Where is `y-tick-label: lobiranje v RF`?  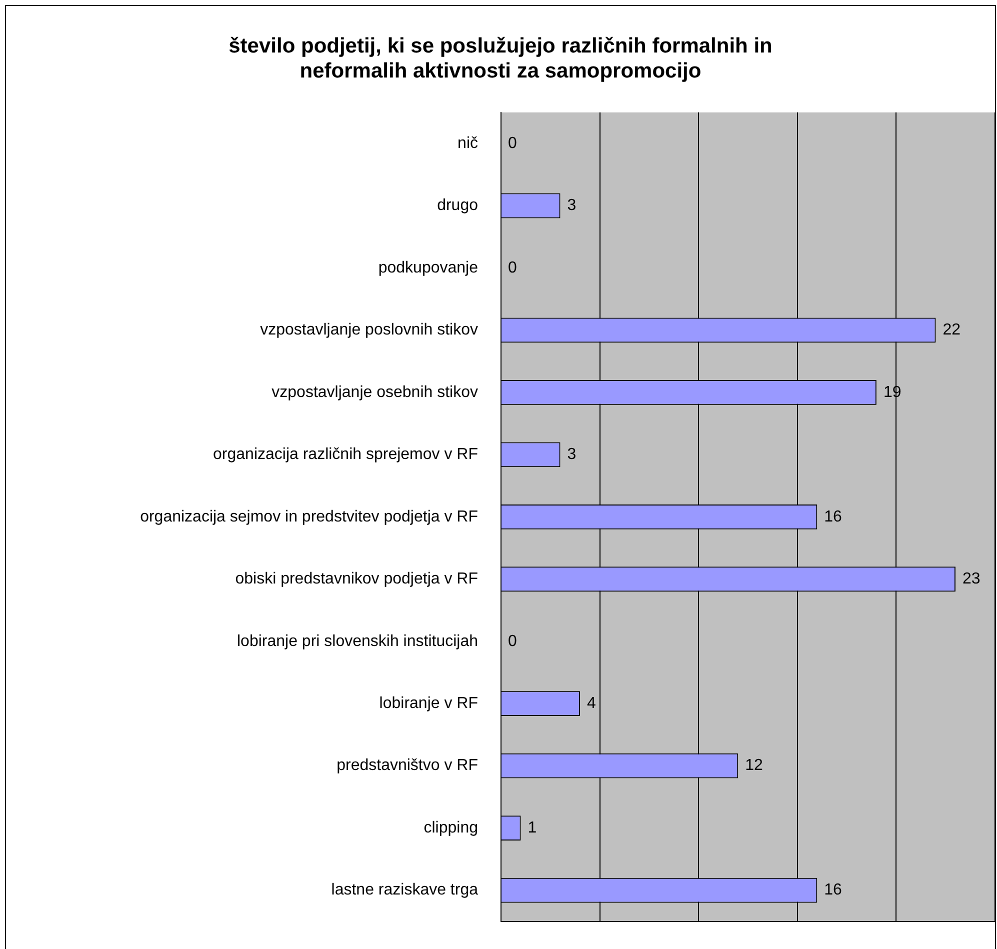
y-tick-label: lobiranje v RF is located at coordinates (428, 703).